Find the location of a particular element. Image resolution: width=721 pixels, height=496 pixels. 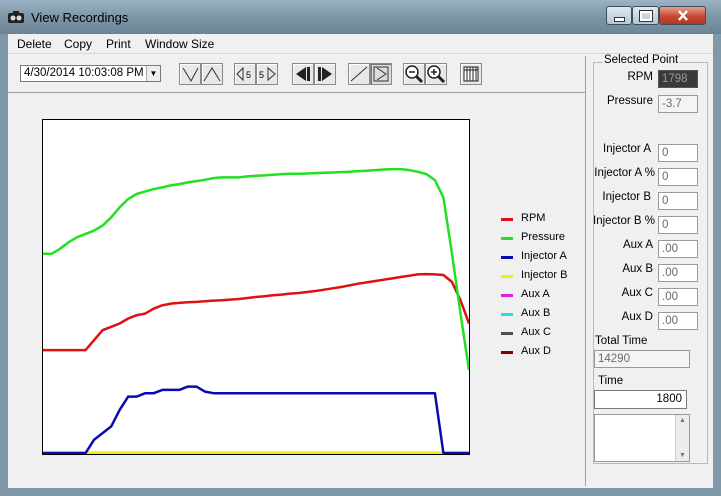

injector-a-field: 0 is located at coordinates (678, 153).